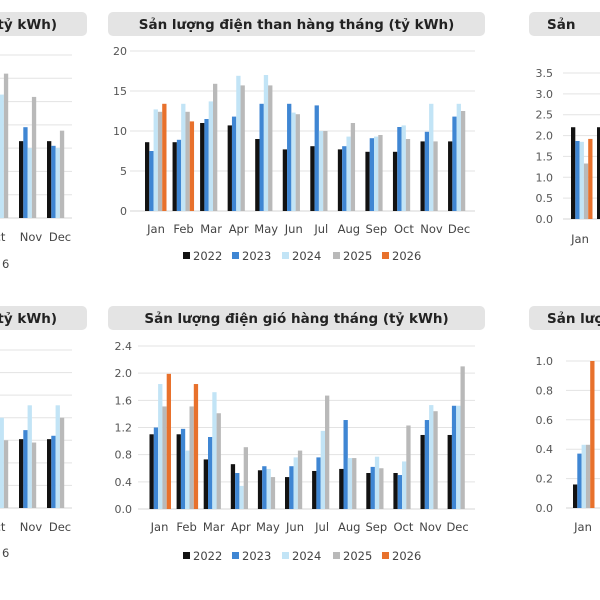 This screenshot has height=600, width=600. Describe the element at coordinates (545, 73) in the screenshot. I see `y-tick-label: 3.5` at that location.